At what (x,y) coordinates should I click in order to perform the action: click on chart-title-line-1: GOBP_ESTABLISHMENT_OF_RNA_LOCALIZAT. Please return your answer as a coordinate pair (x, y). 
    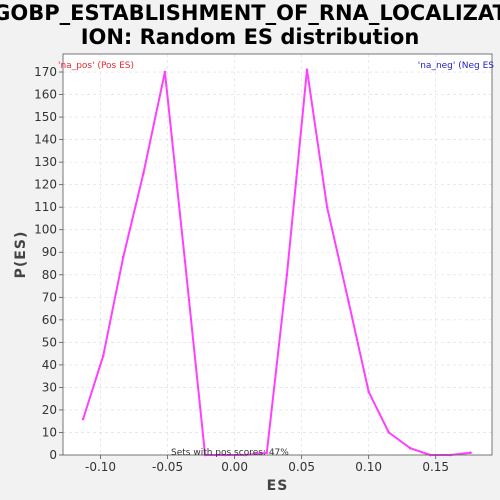
    Looking at the image, I should click on (250, 13).